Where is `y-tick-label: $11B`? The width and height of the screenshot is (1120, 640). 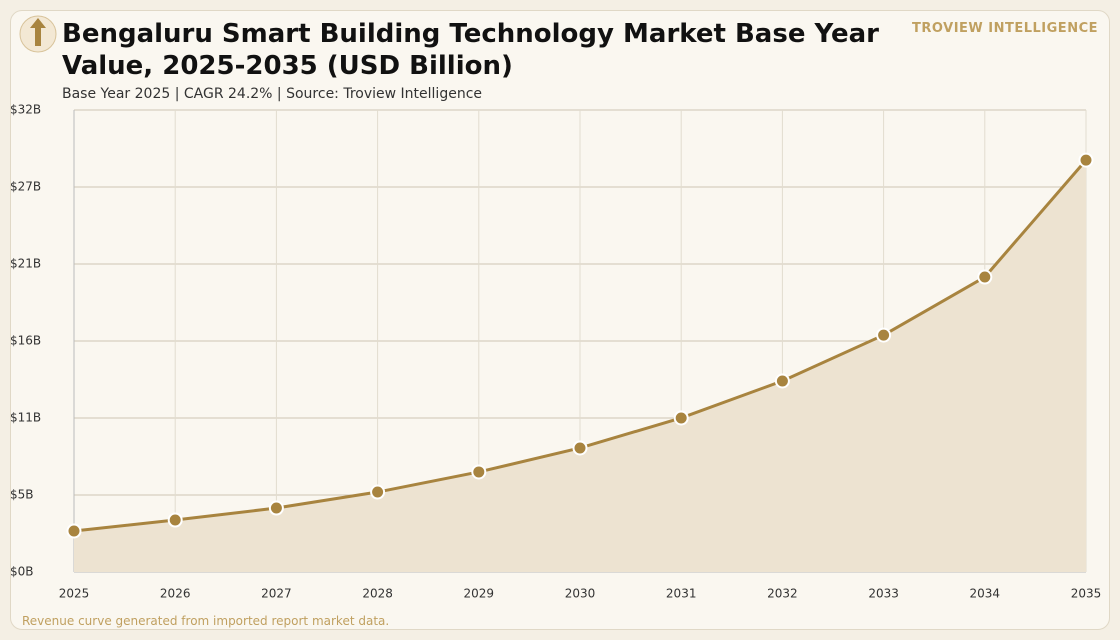 y-tick-label: $11B is located at coordinates (25, 417).